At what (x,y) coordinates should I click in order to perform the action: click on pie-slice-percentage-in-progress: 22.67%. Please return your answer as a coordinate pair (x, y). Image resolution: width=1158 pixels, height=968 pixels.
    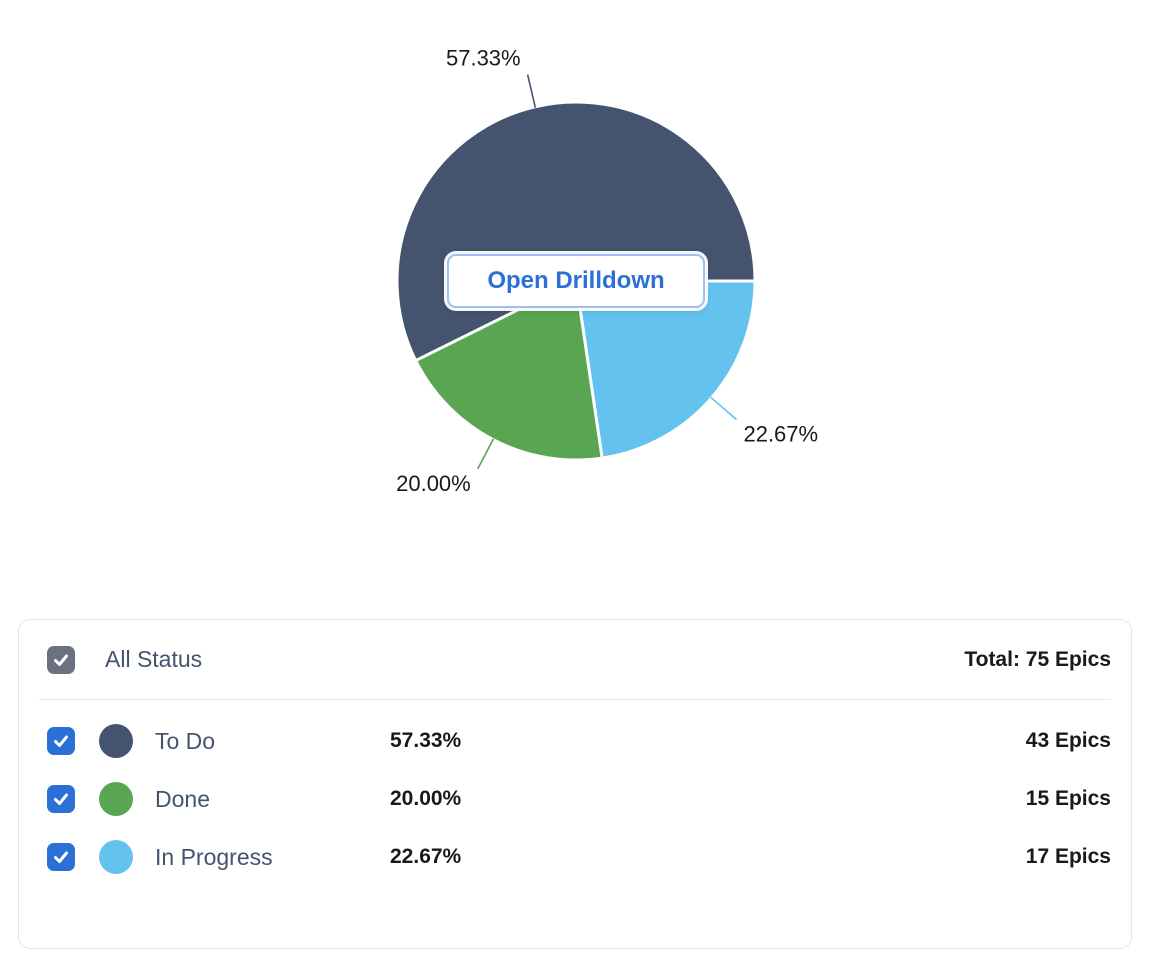
    Looking at the image, I should click on (780, 434).